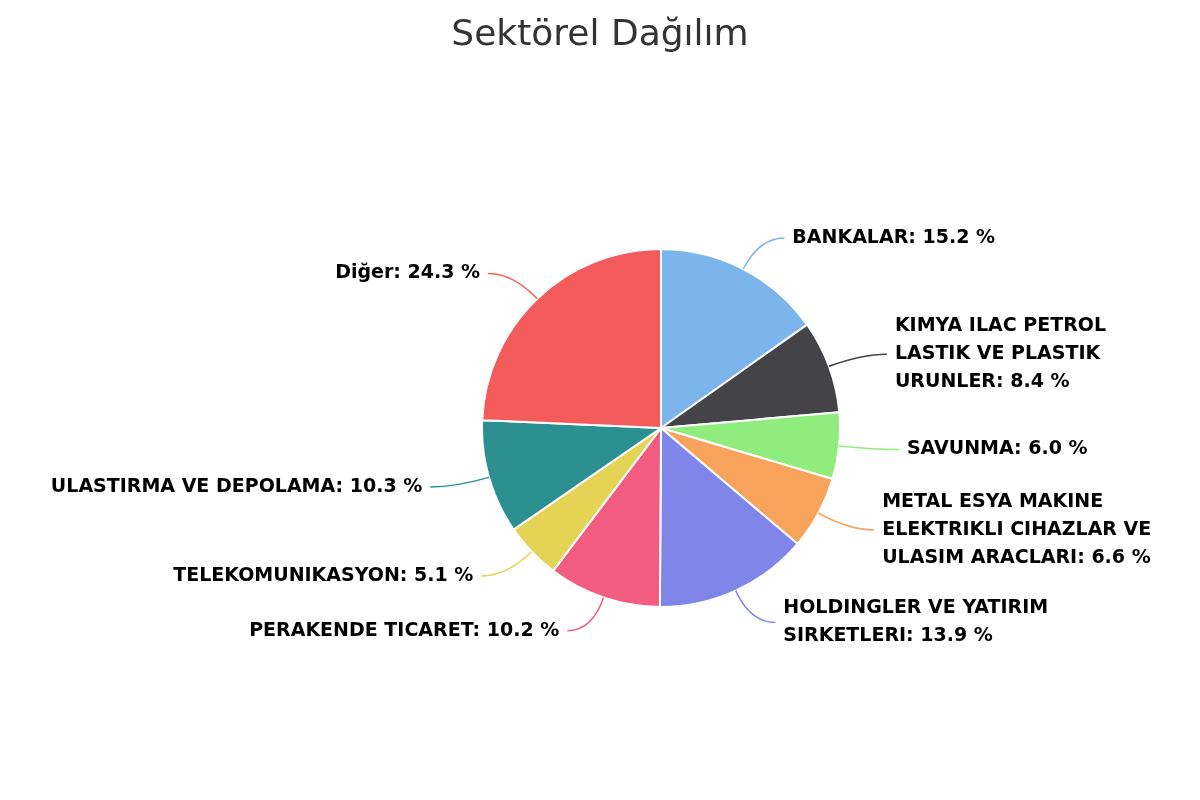 The image size is (1200, 800). What do you see at coordinates (236, 485) in the screenshot?
I see `slice-label: ULASTIRMA VE DEPOLAMA: 10.3 %` at bounding box center [236, 485].